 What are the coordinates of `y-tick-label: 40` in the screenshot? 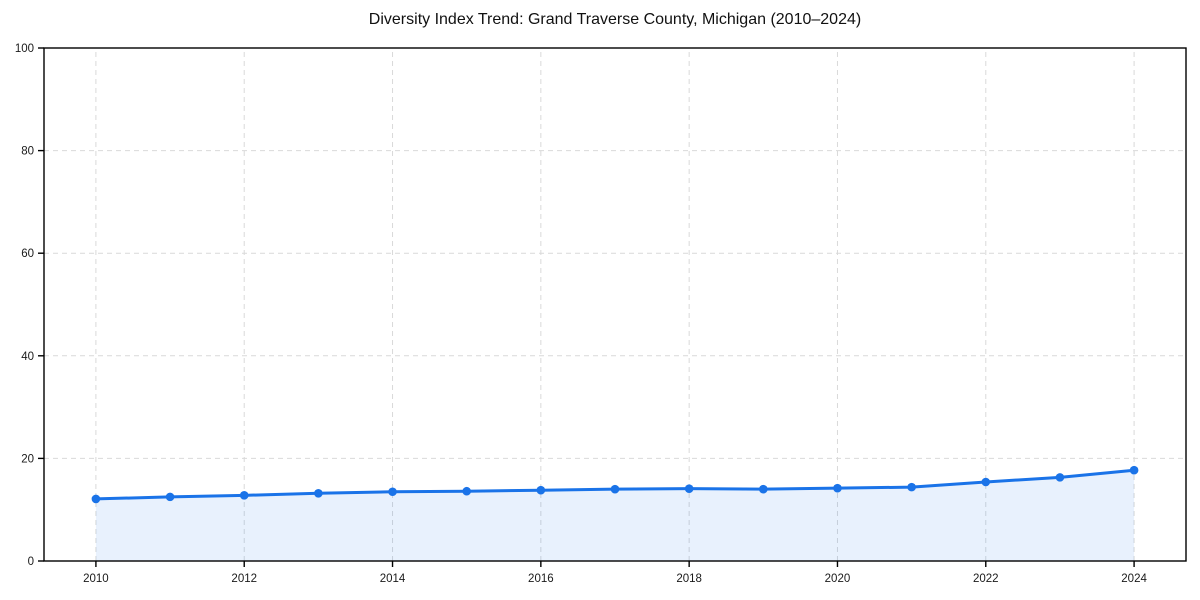 It's located at (27, 357).